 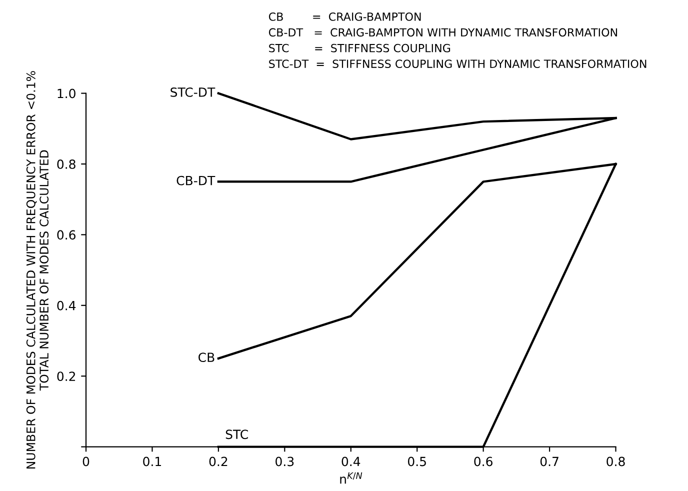 I want to click on x-tick-label: 0, so click(x=86, y=461).